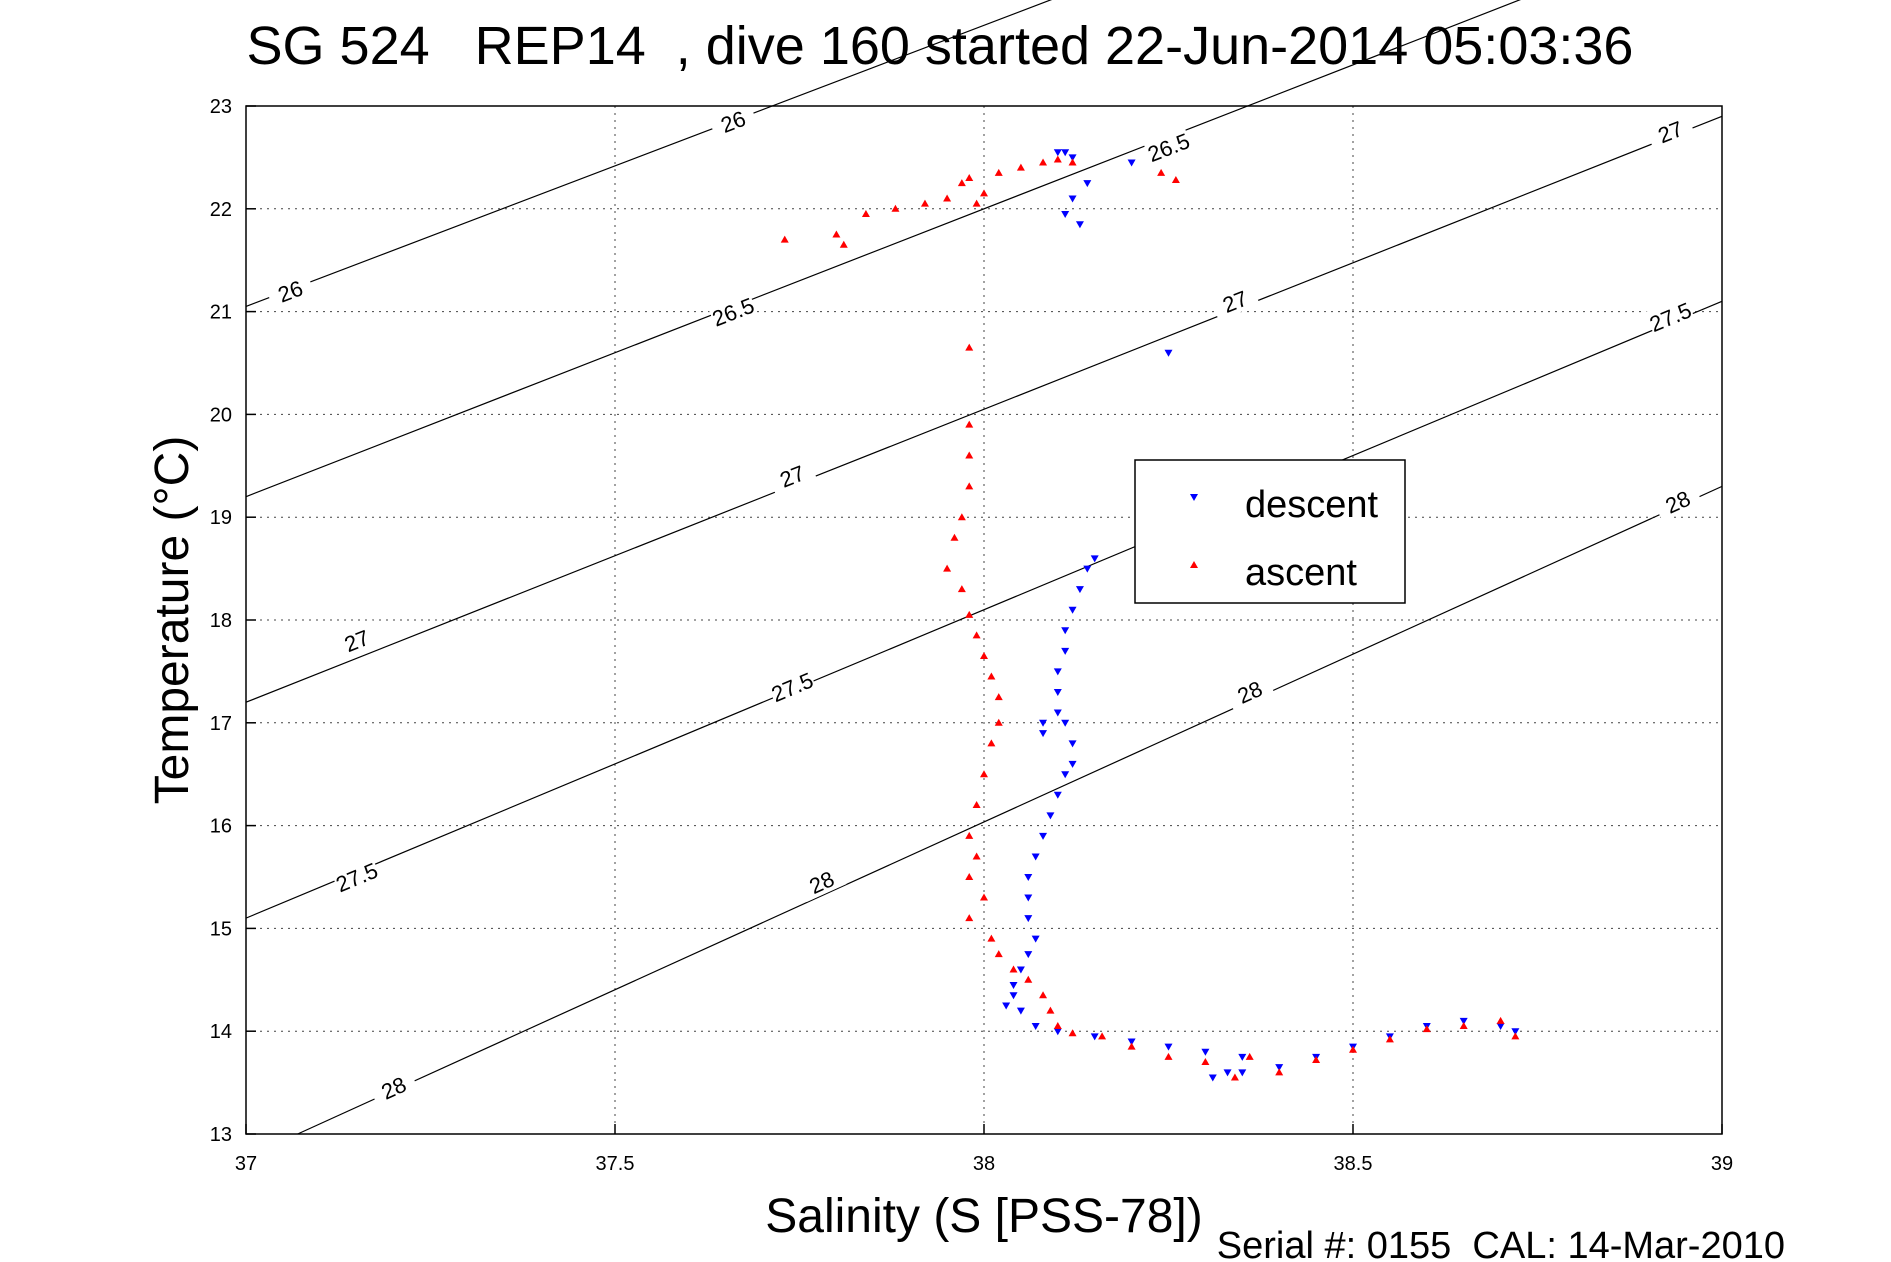  Describe the element at coordinates (221, 107) in the screenshot. I see `y-tick-label: 23` at that location.